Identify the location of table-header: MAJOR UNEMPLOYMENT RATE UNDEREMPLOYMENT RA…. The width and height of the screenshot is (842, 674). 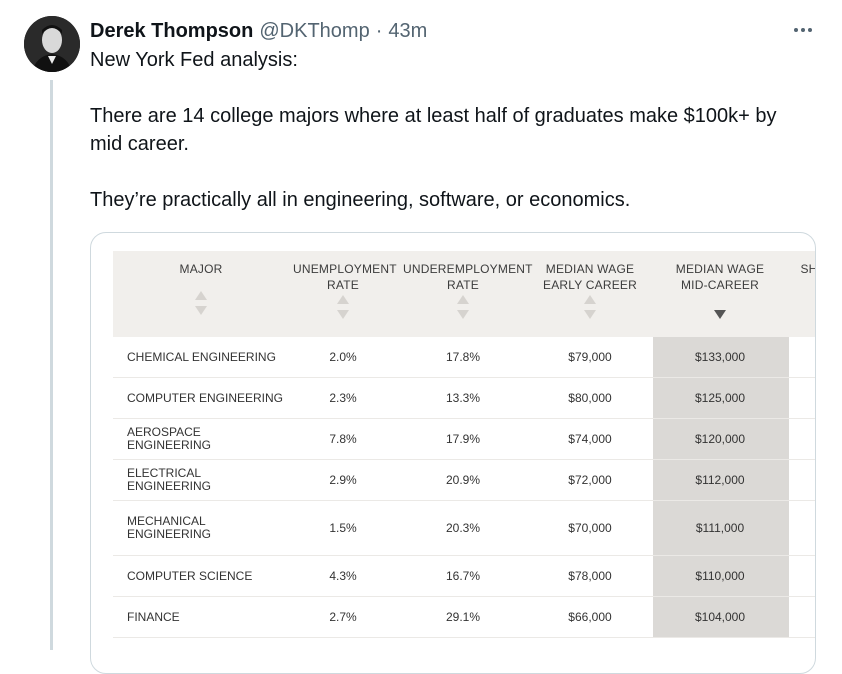
(464, 294).